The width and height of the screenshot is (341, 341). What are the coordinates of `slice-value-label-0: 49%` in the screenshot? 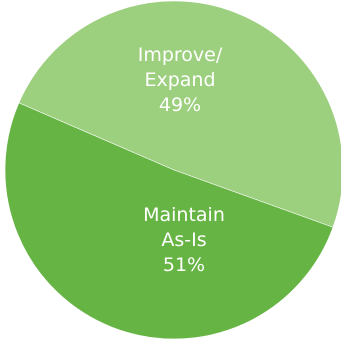 It's located at (180, 105).